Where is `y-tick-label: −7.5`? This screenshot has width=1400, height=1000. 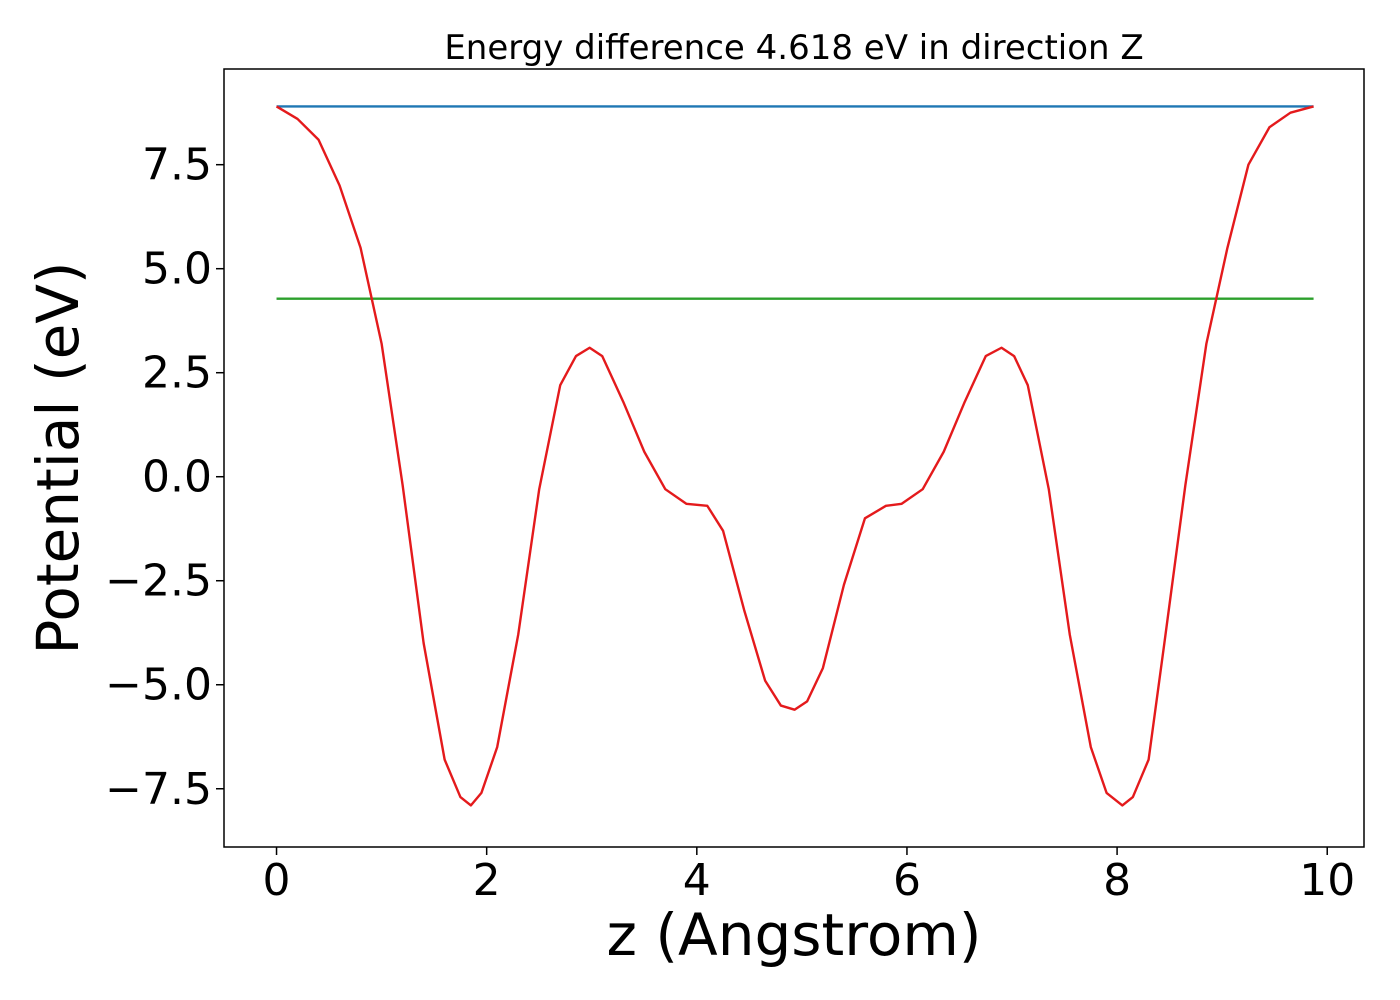
y-tick-label: −7.5 is located at coordinates (158, 789).